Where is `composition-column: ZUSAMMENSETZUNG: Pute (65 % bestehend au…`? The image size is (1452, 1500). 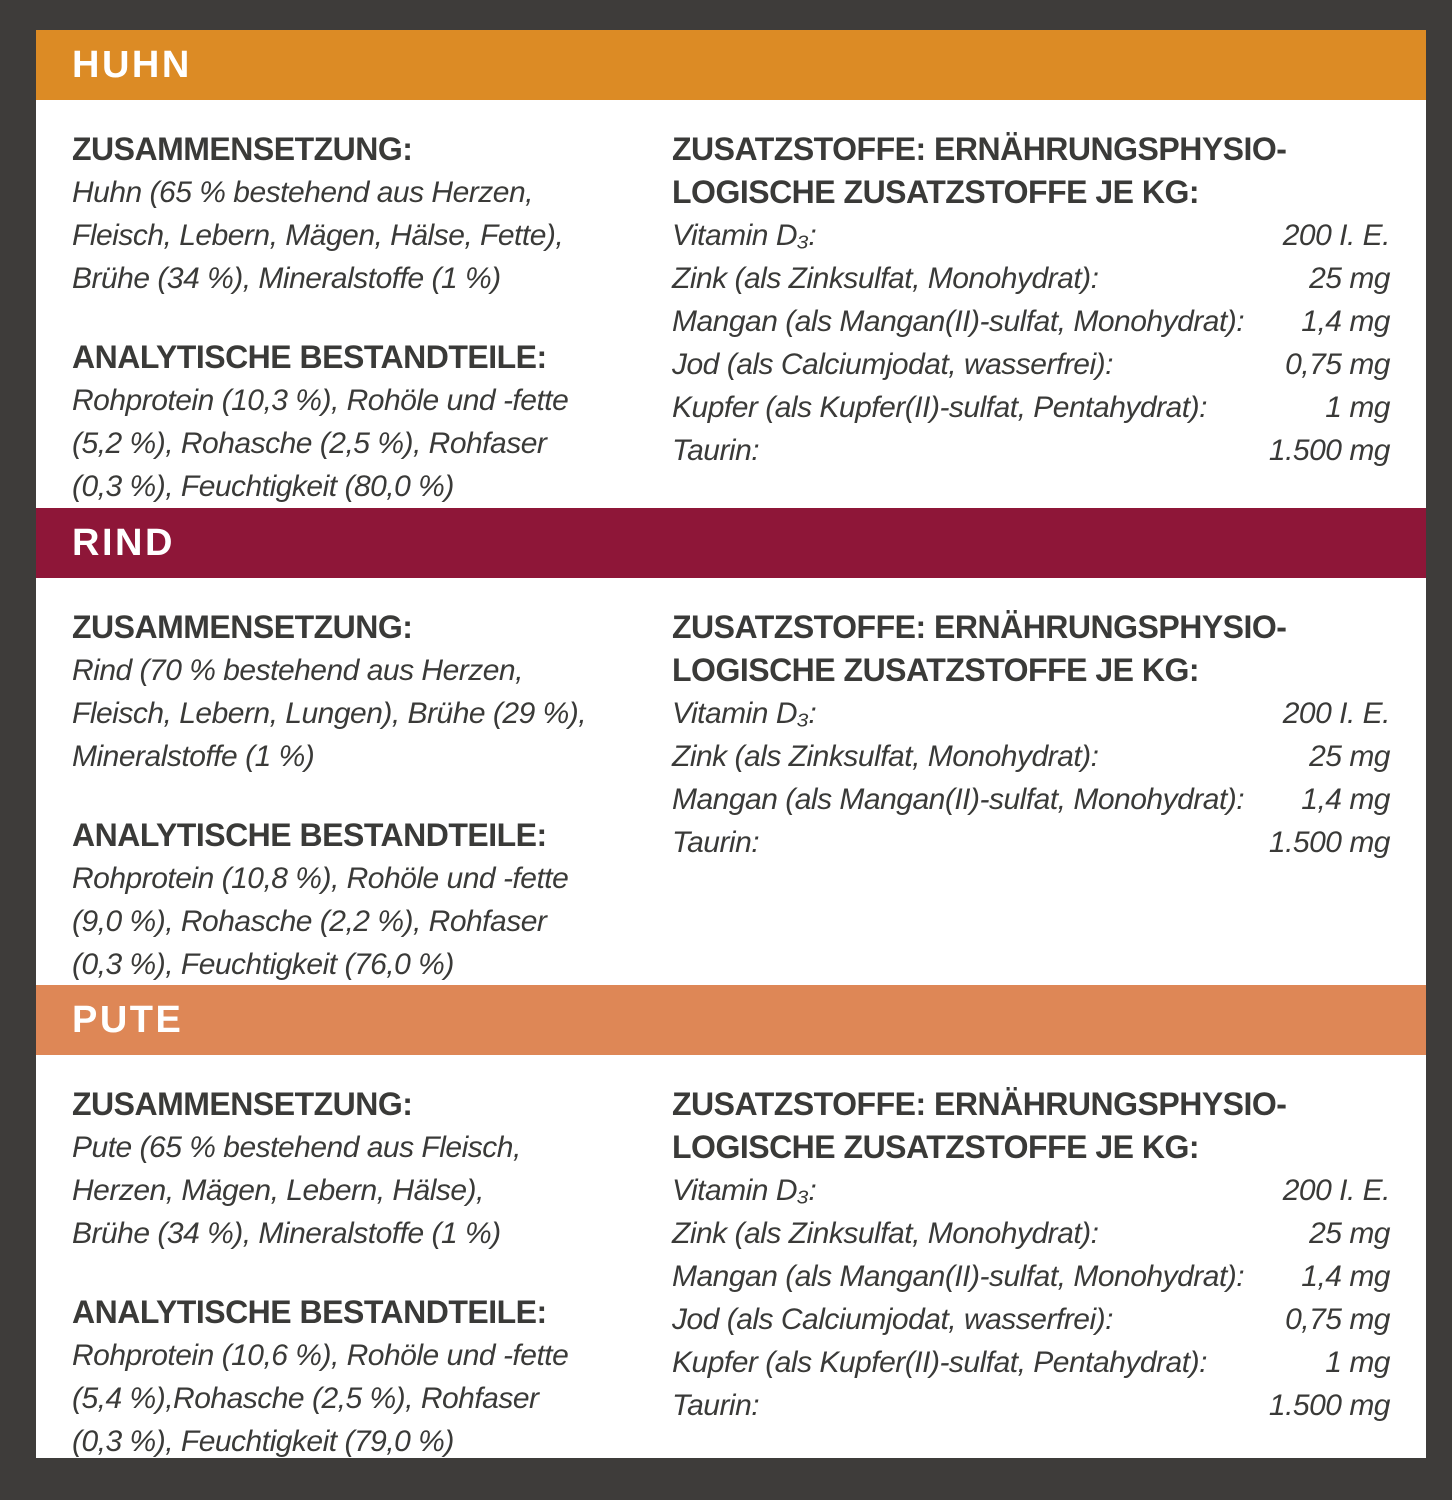 composition-column: ZUSAMMENSETZUNG: Pute (65 % bestehend au… is located at coordinates (354, 1270).